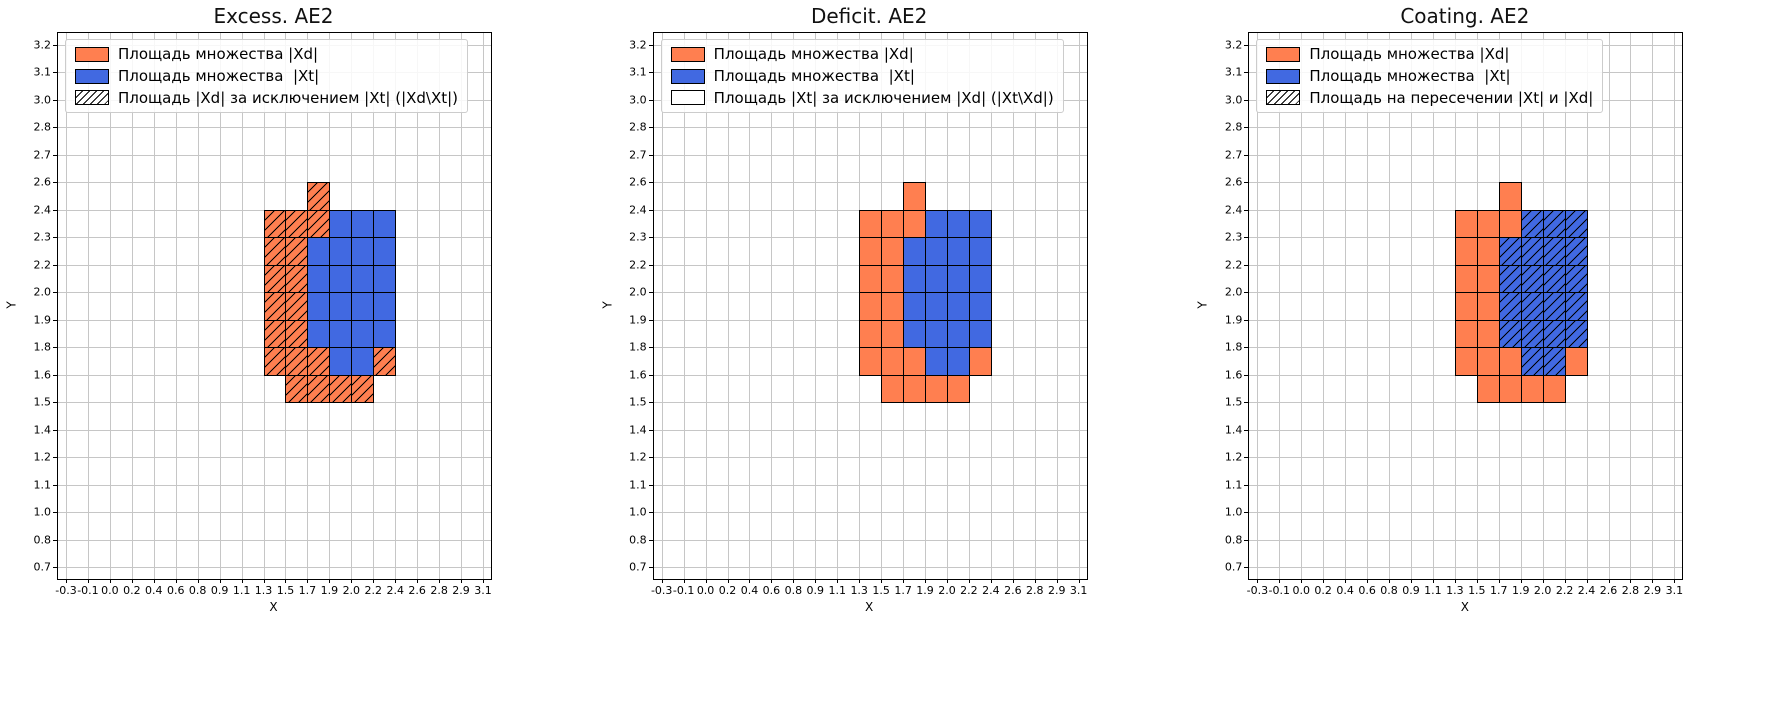 The image size is (1787, 709). What do you see at coordinates (687, 76) in the screenshot?
I see `legend-swatch-xt` at bounding box center [687, 76].